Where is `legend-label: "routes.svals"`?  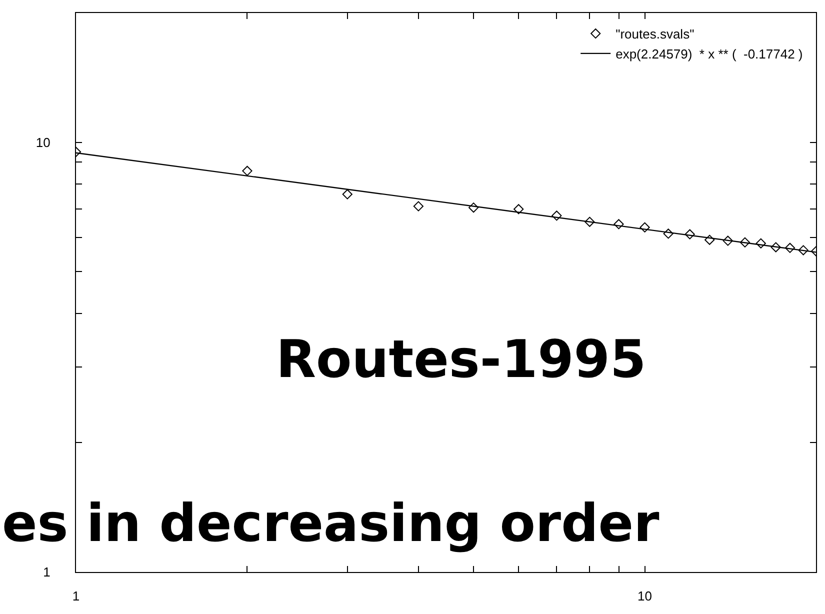
legend-label: "routes.svals" is located at coordinates (655, 34).